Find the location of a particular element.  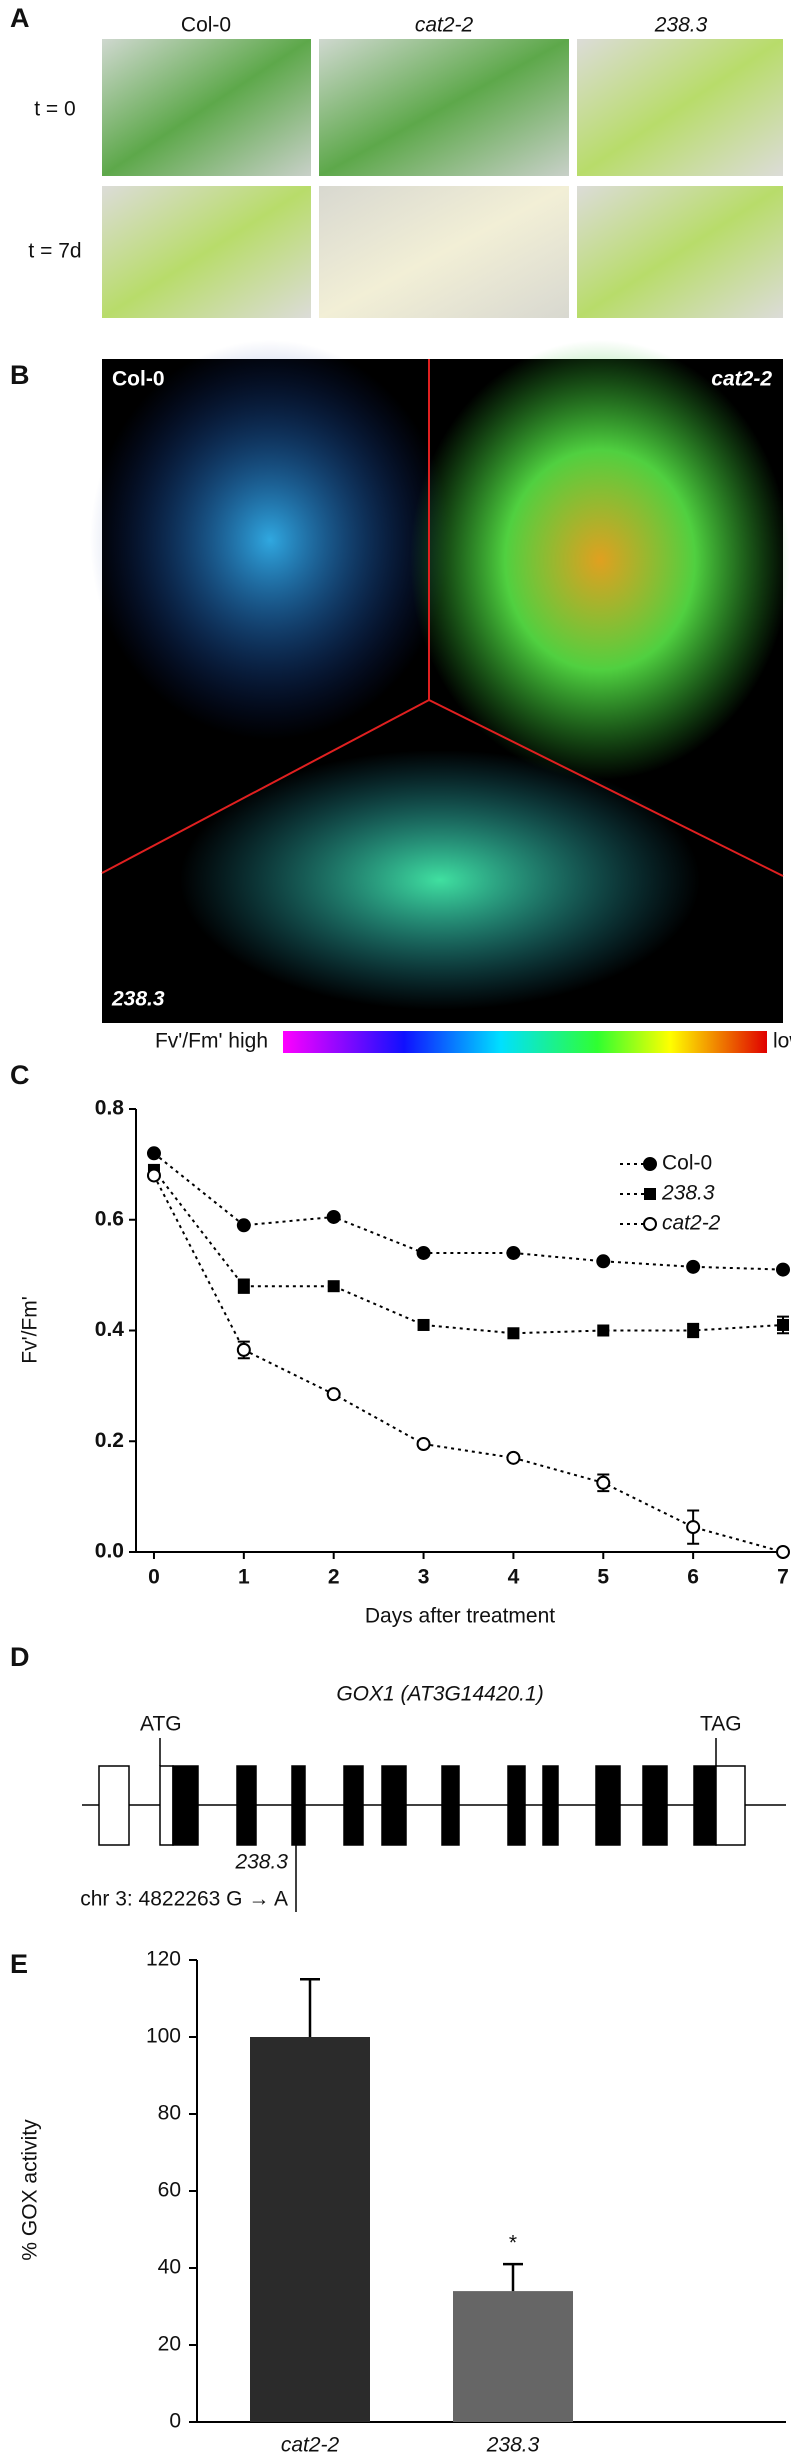

panel-label: A is located at coordinates (20, 18).